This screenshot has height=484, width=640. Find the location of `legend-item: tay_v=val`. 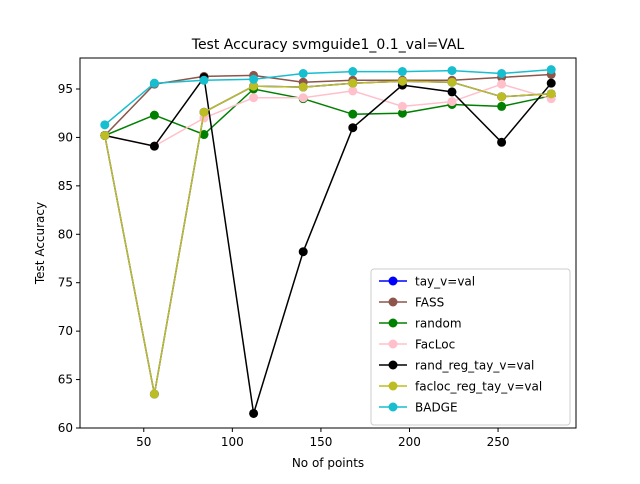

legend-item: tay_v=val is located at coordinates (427, 282).